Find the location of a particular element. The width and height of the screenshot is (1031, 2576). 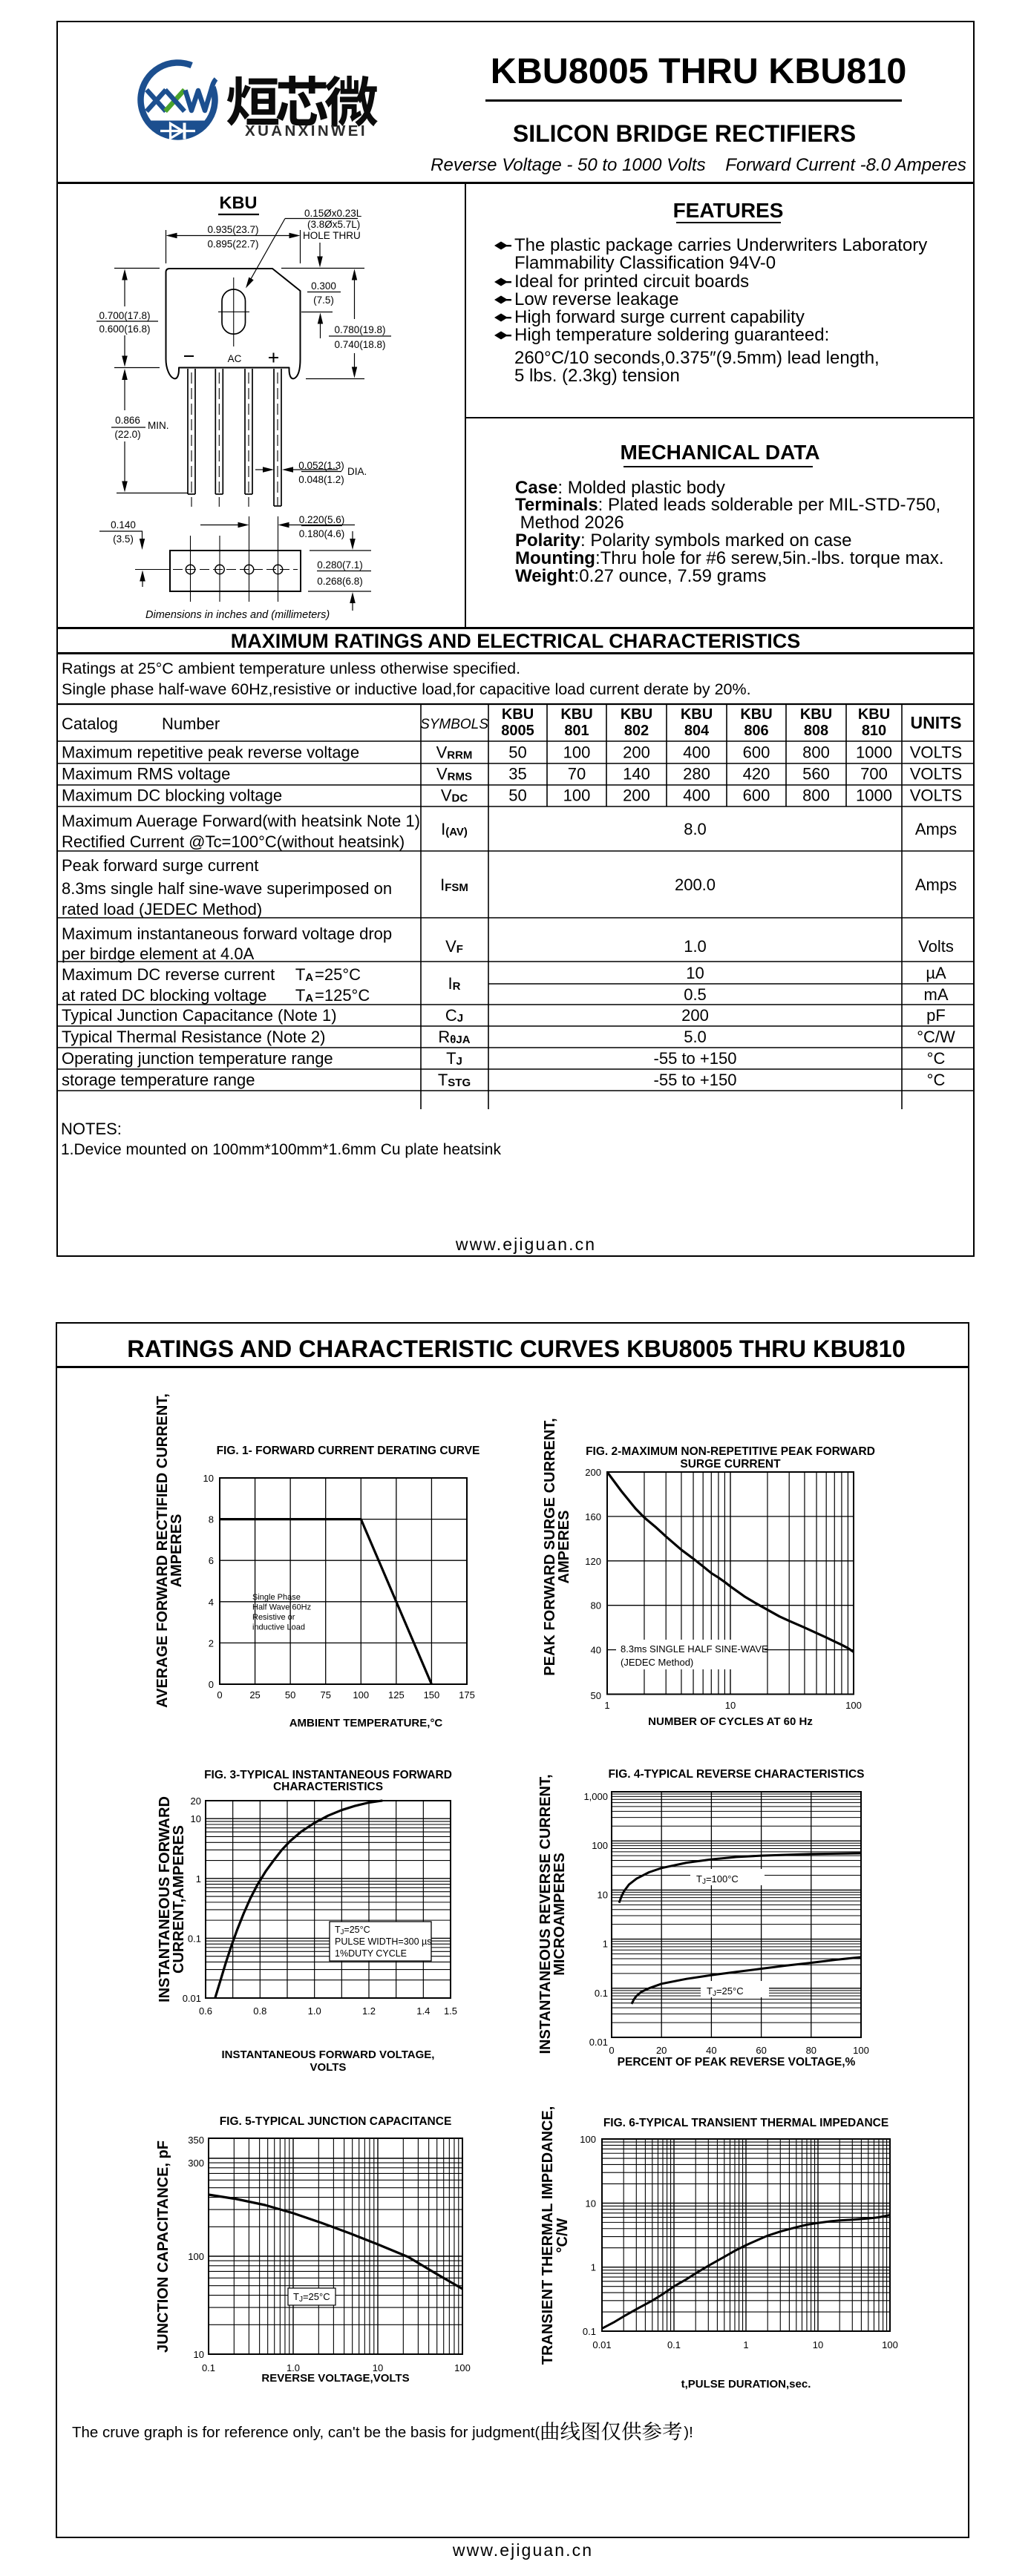

svg-text: CJ is located at coordinates (454, 1015).